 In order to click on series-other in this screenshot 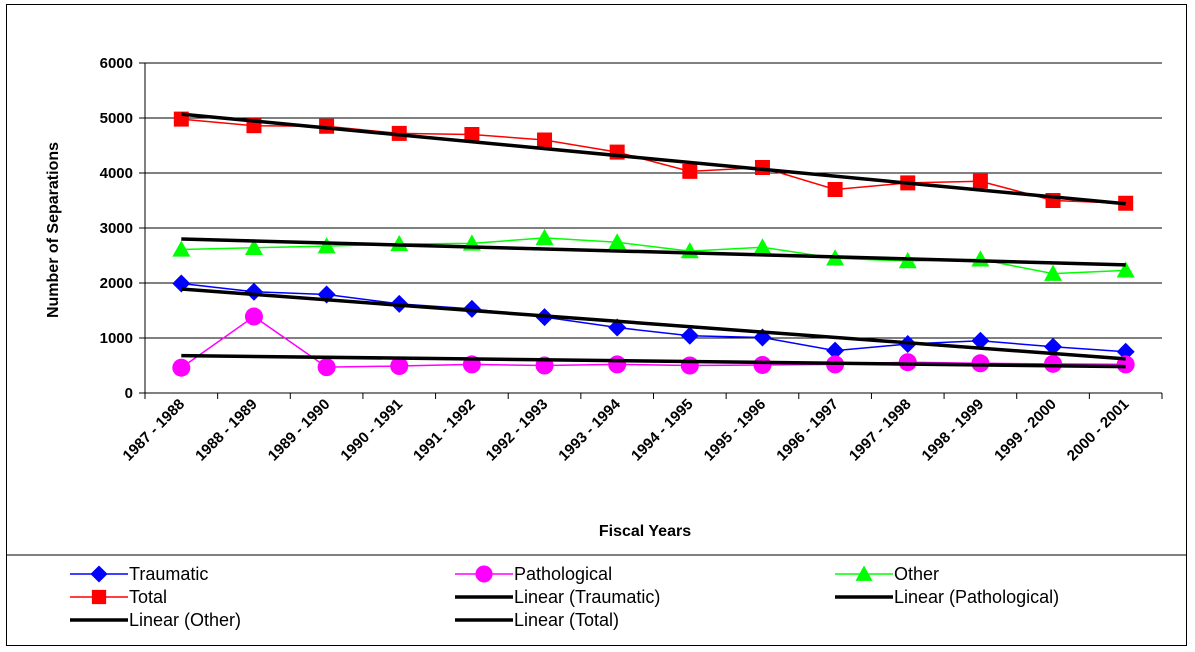, I will do `click(653, 254)`.